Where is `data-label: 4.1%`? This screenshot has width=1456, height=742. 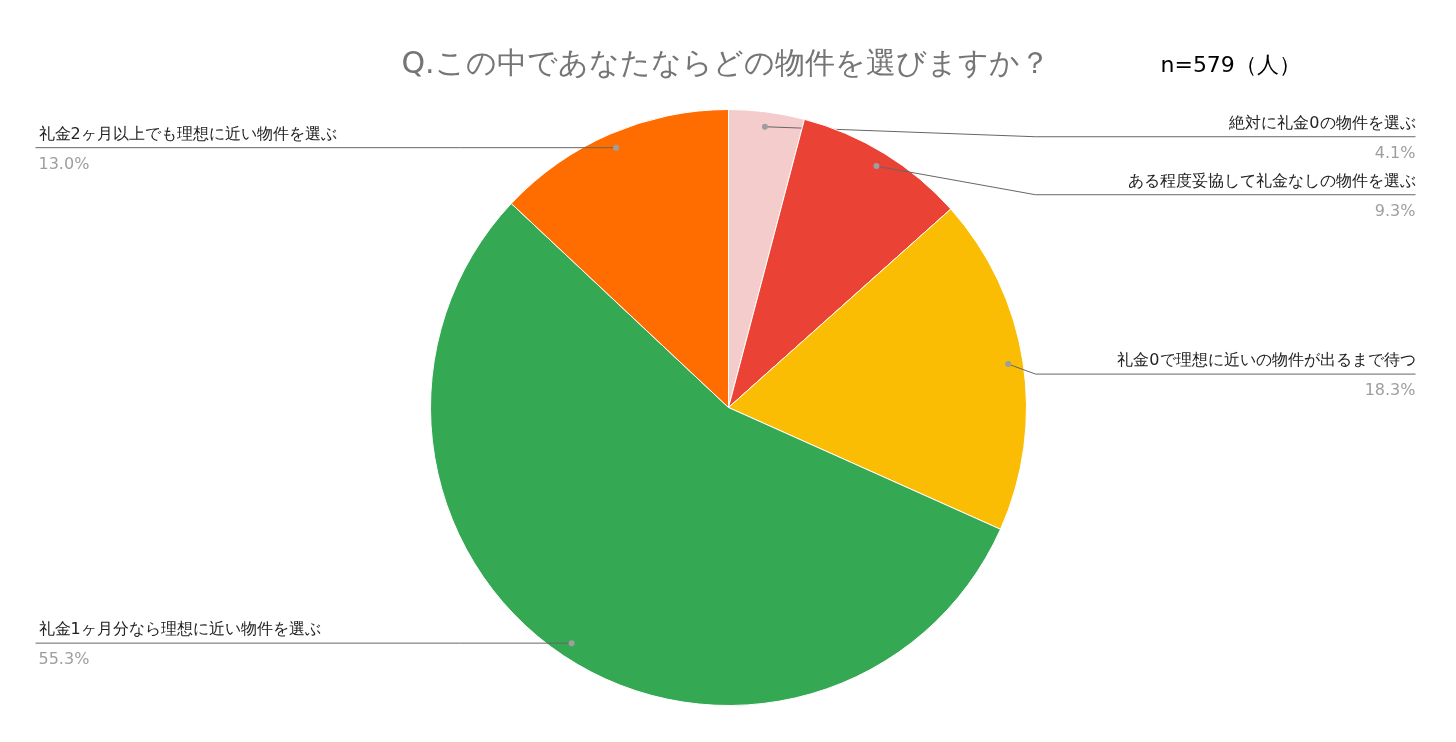 data-label: 4.1% is located at coordinates (1395, 152).